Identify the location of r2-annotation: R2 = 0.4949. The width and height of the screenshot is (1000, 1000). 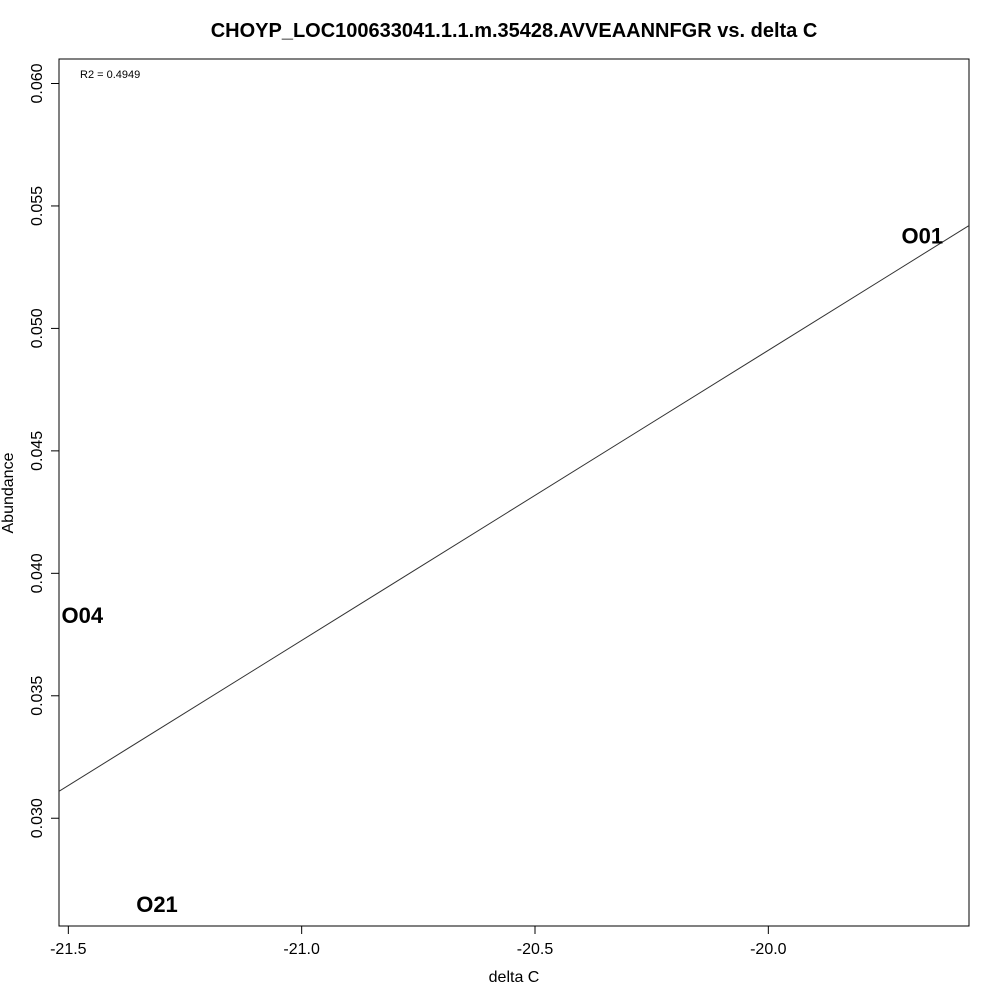
(110, 75).